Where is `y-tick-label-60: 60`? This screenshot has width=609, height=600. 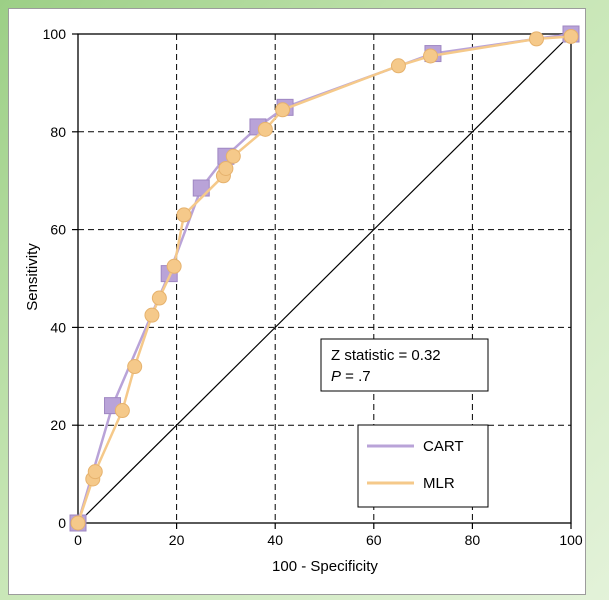
y-tick-label-60: 60 is located at coordinates (58, 230).